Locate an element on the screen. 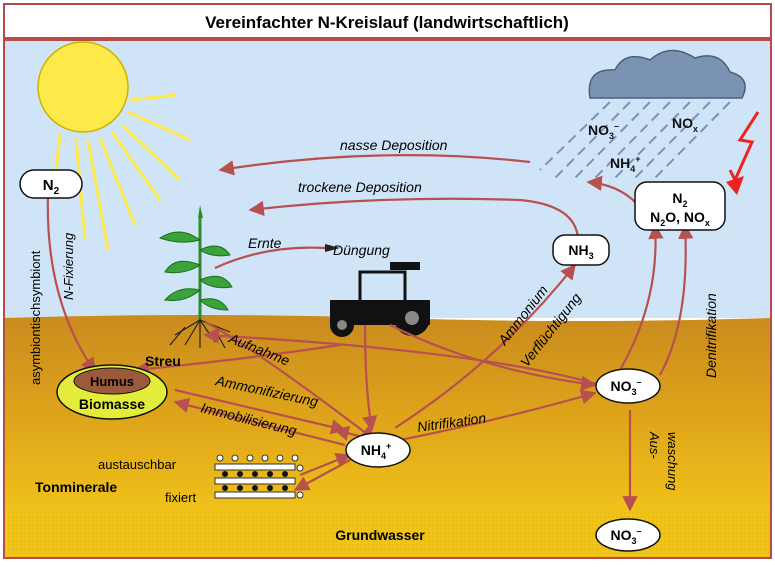 This screenshot has height=567, width=775. arrow-duengung-no3 is located at coordinates (493, 357).